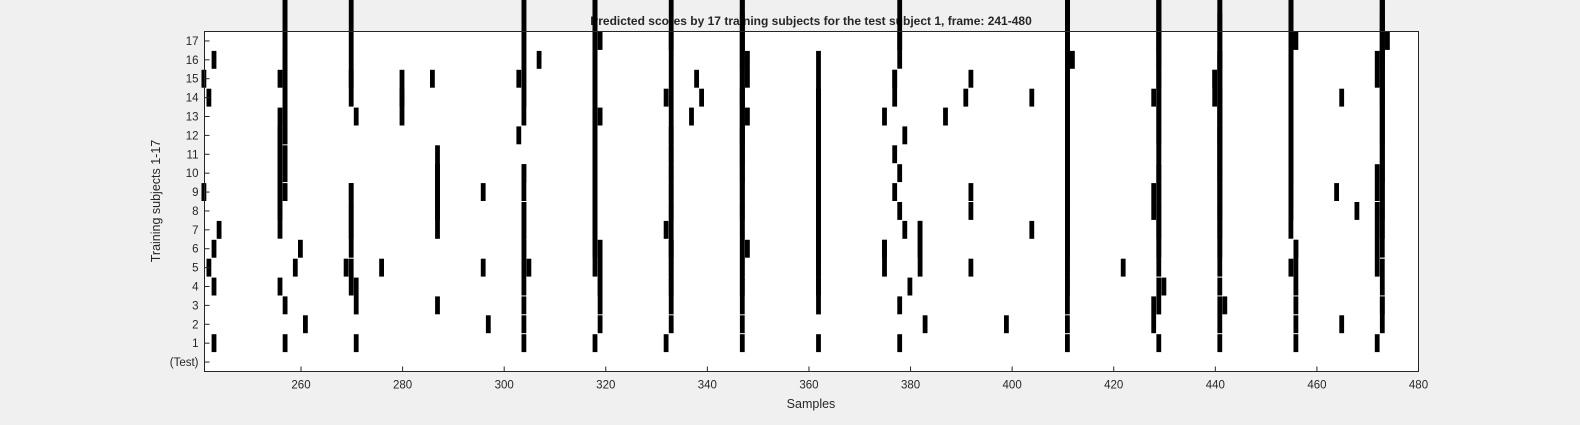  I want to click on x-tick-label: 280, so click(402, 386).